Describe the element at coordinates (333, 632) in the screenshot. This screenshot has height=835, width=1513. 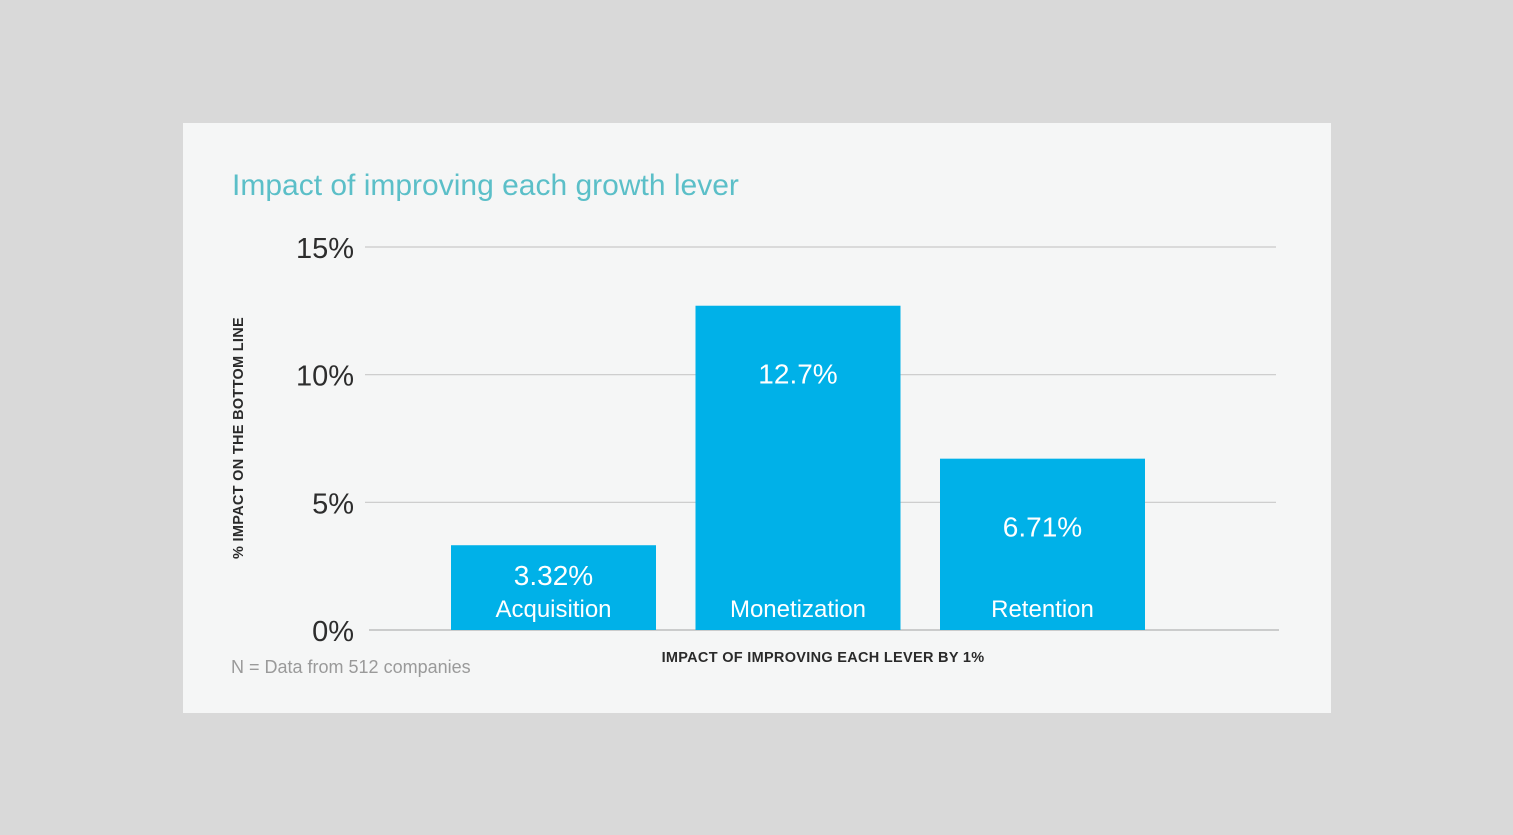
I see `y-tick-label: 0%` at that location.